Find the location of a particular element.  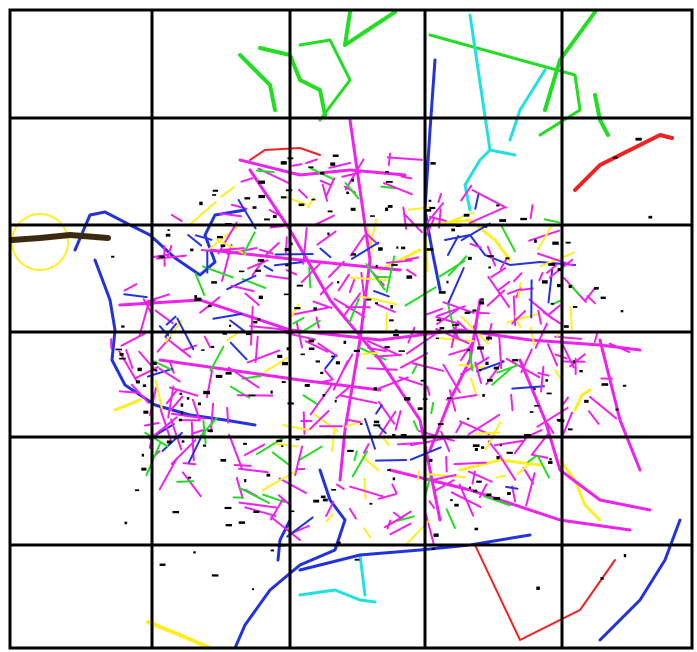

green-line is located at coordinates (505, 85).